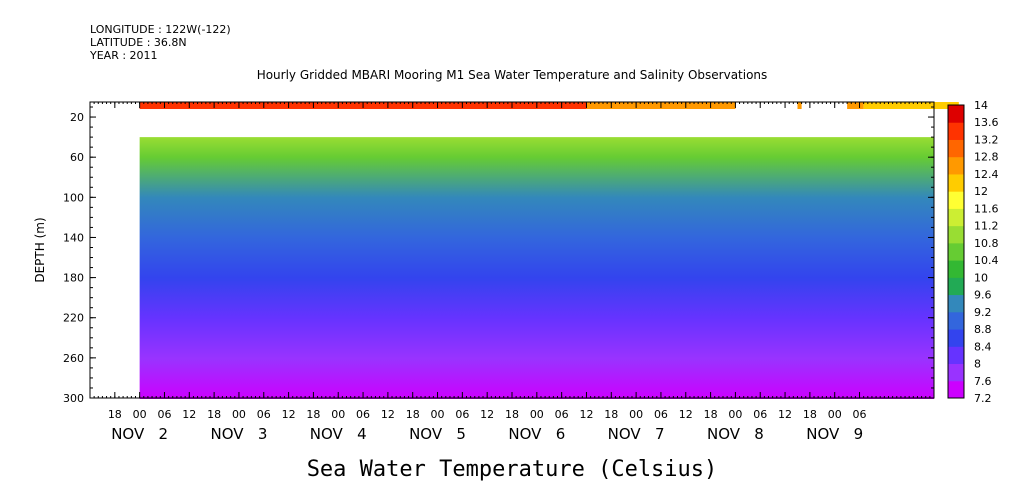 The image size is (1009, 504). Describe the element at coordinates (983, 312) in the screenshot. I see `colorbar-label: 9.2` at that location.